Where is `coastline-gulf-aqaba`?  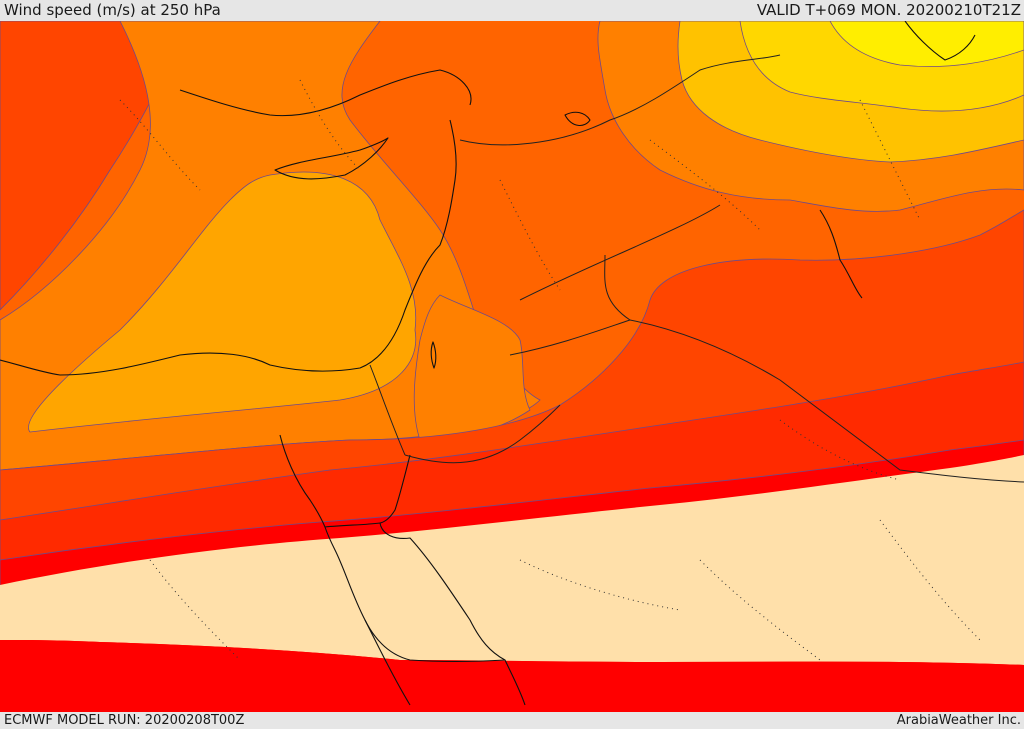 coastline-gulf-aqaba is located at coordinates (395, 489).